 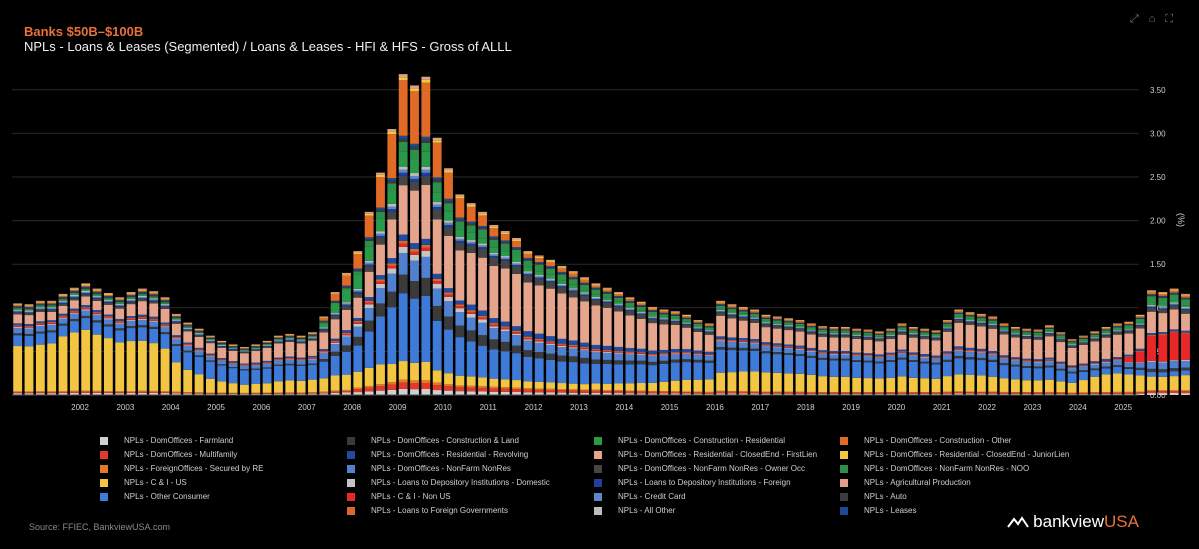 What do you see at coordinates (181, 468) in the screenshot?
I see `legend-item: NPLs - ForeignOffices - Secured by RE` at bounding box center [181, 468].